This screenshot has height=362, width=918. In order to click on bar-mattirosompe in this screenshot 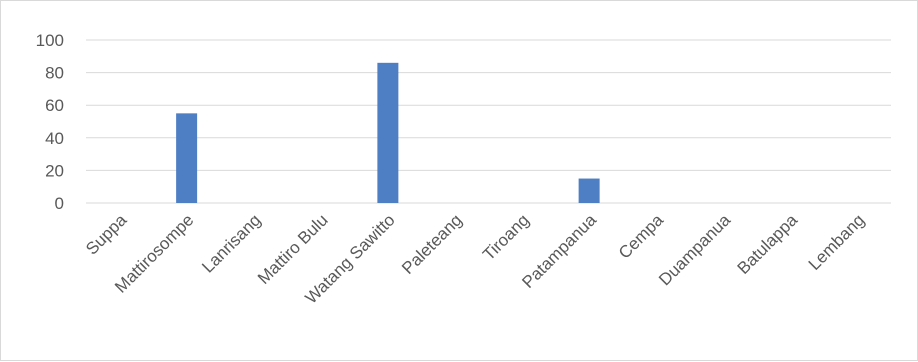, I will do `click(187, 158)`.